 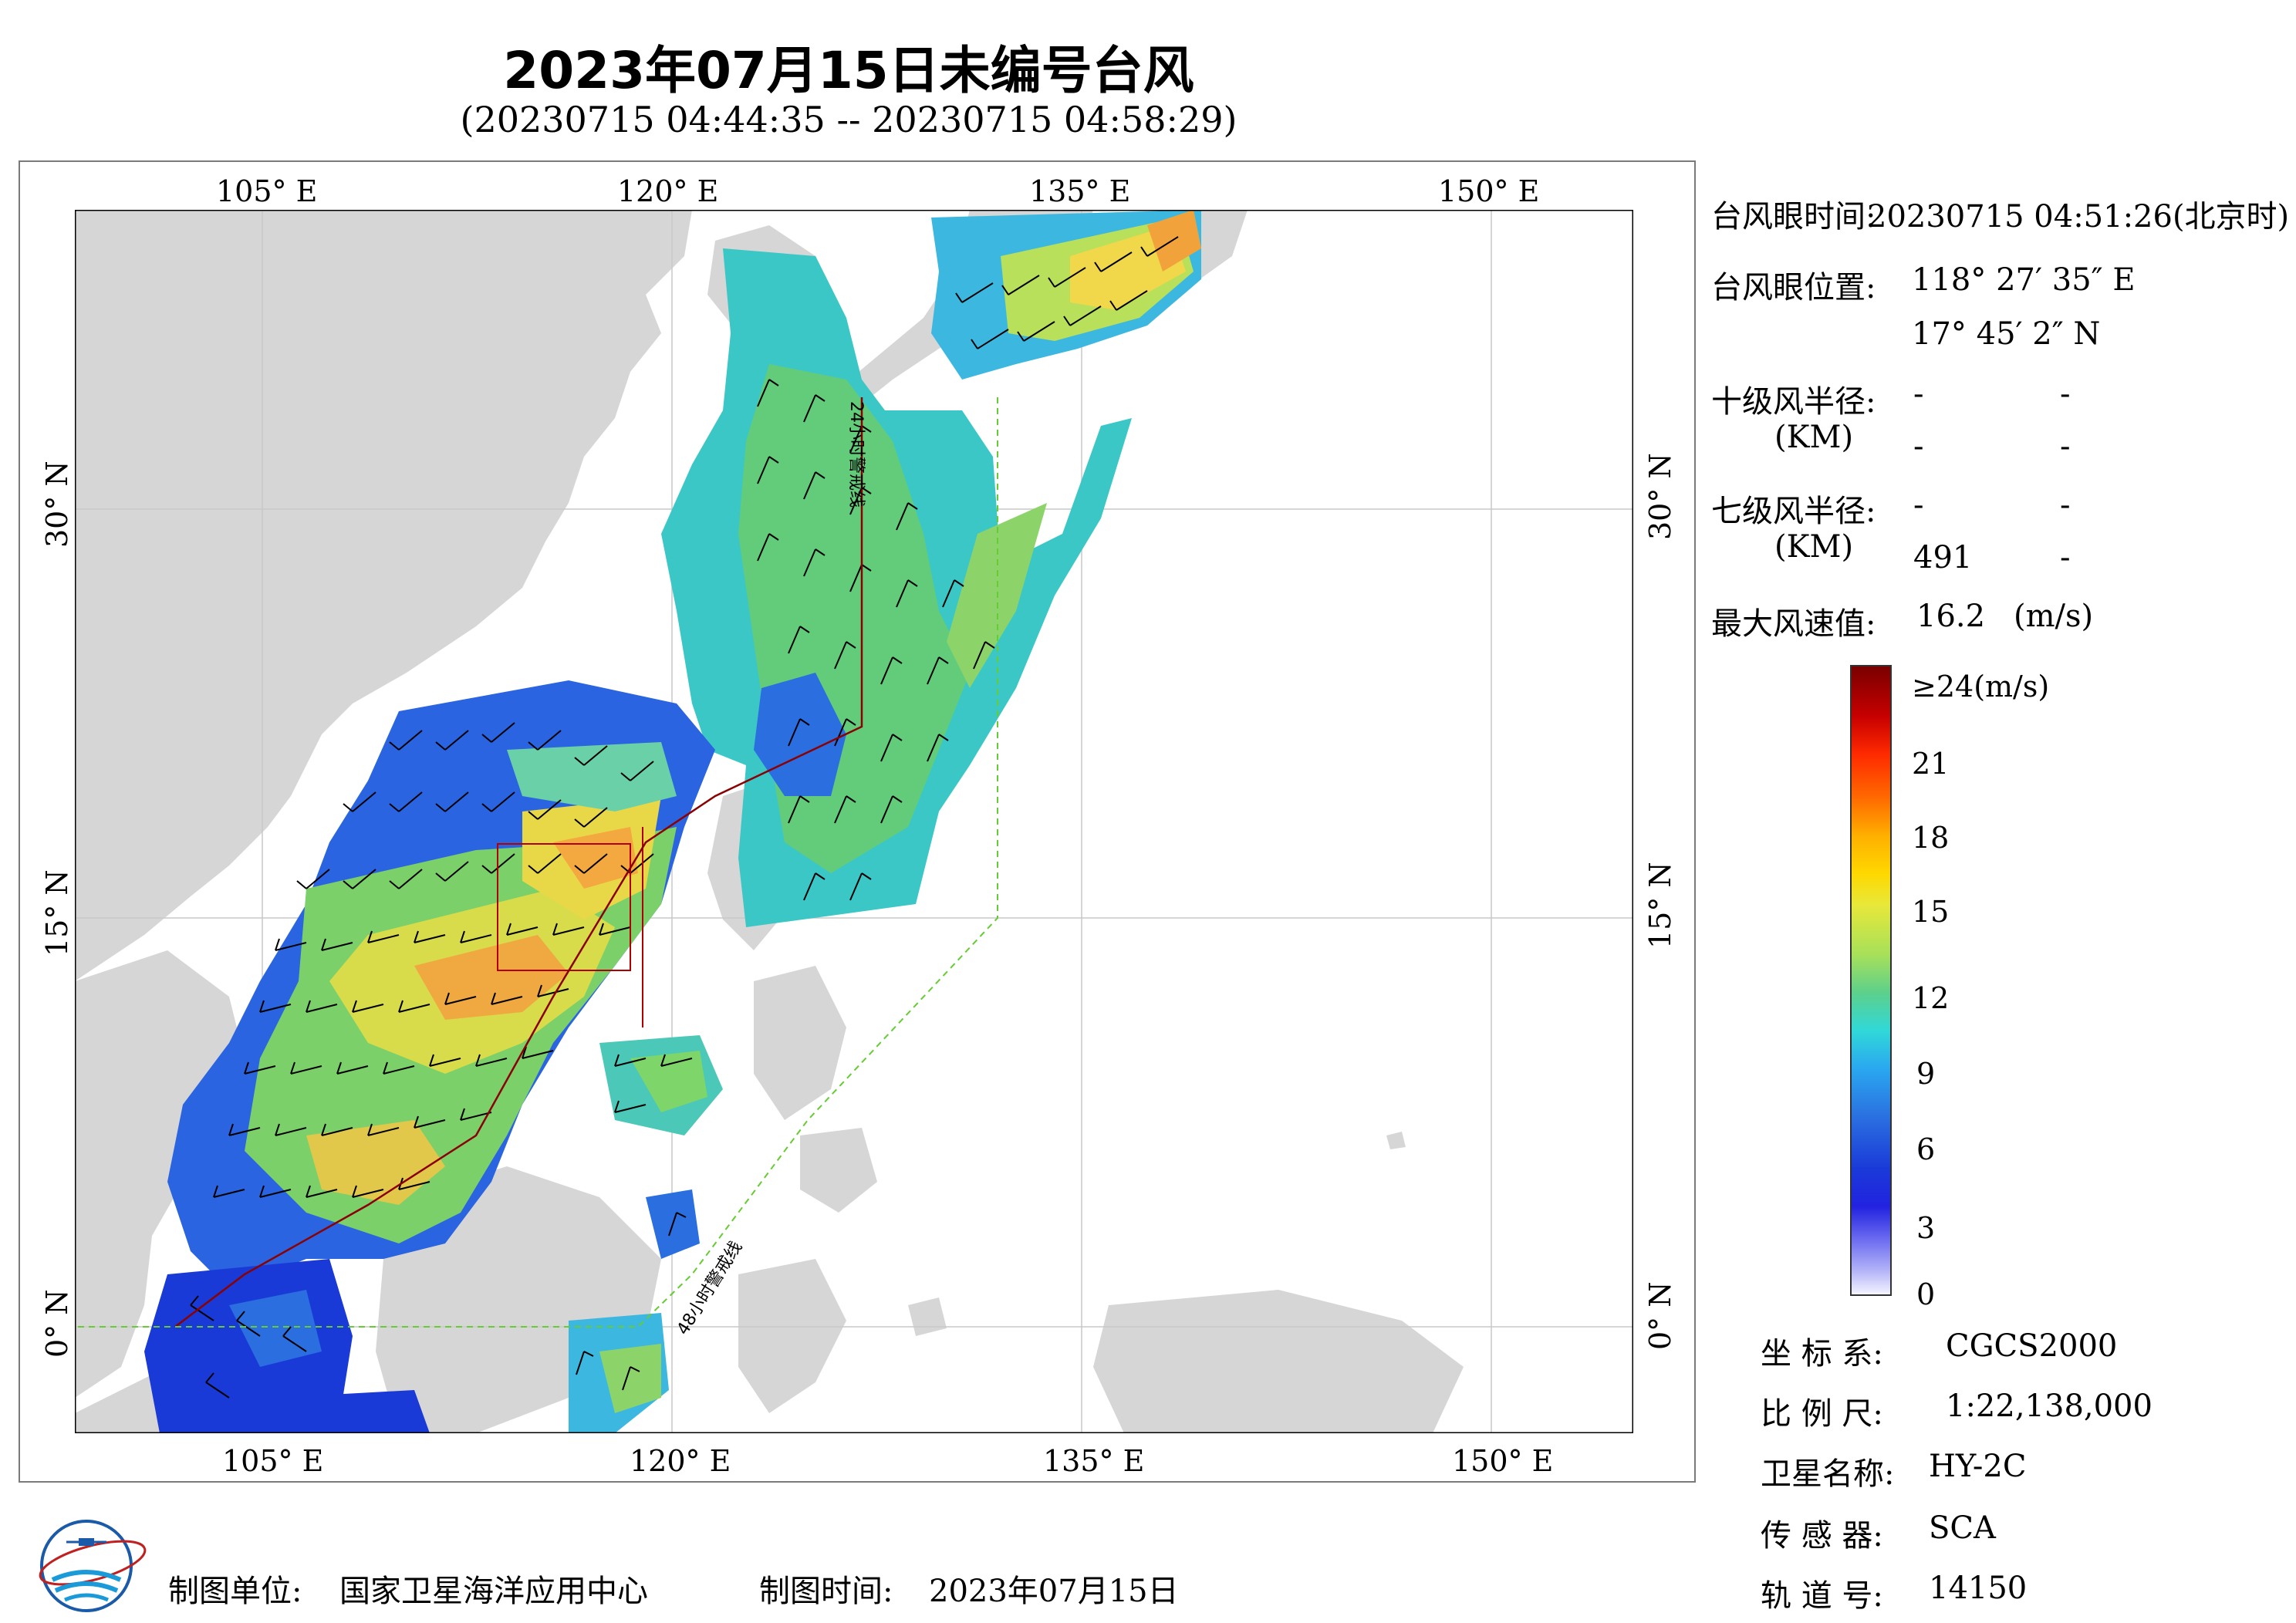 I want to click on r10-value-2: -, so click(x=2065, y=394).